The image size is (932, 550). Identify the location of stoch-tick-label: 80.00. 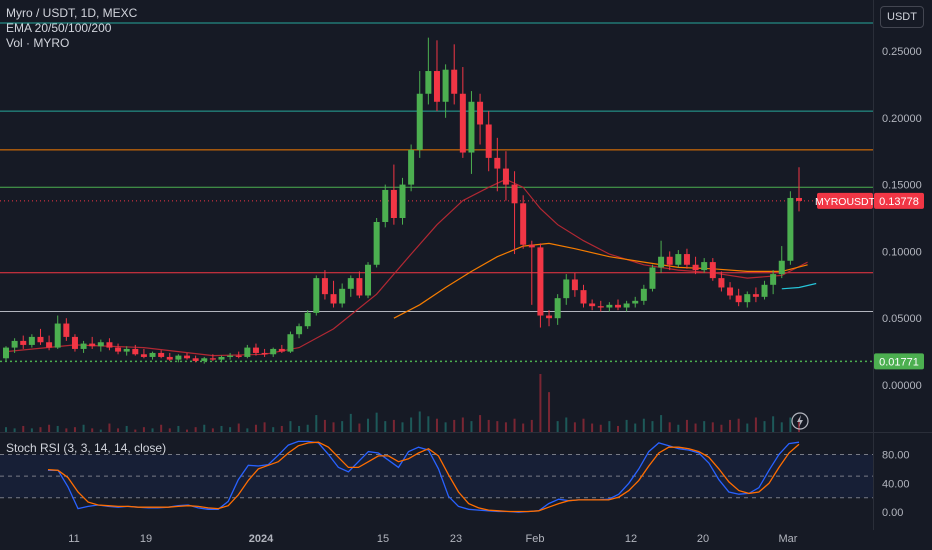
(896, 455).